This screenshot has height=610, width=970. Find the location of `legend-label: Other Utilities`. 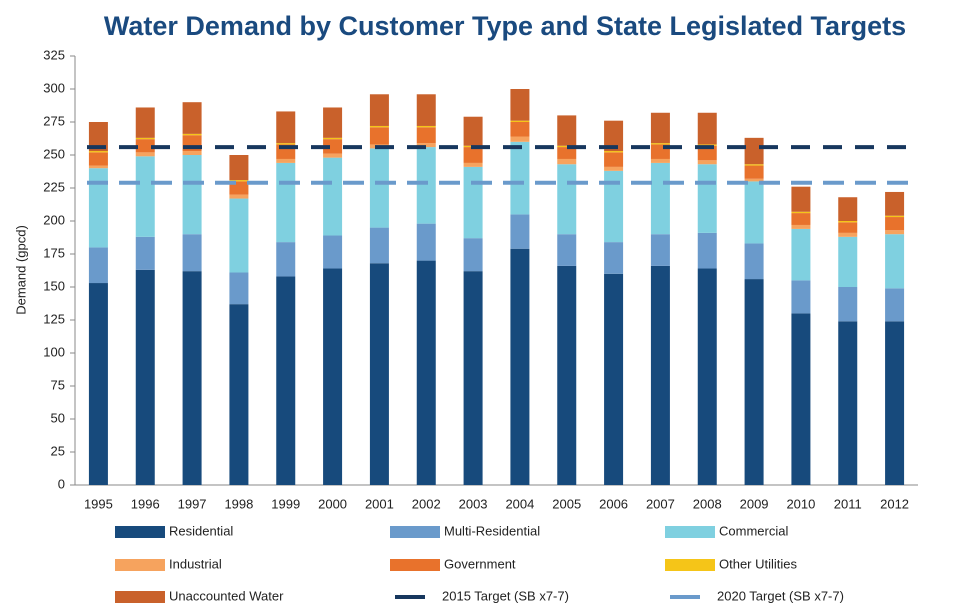

legend-label: Other Utilities is located at coordinates (758, 563).